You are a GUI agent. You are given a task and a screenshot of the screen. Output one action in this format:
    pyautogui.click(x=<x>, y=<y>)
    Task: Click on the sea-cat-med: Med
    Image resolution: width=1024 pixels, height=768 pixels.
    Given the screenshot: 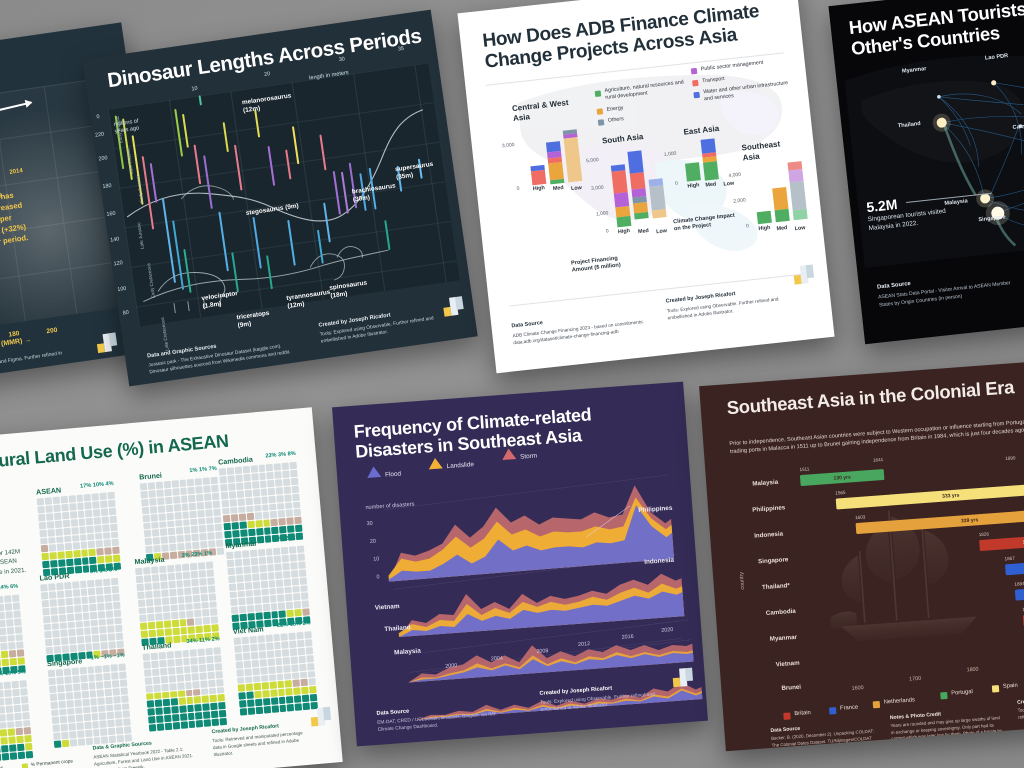 What is the action you would take?
    pyautogui.click(x=782, y=229)
    